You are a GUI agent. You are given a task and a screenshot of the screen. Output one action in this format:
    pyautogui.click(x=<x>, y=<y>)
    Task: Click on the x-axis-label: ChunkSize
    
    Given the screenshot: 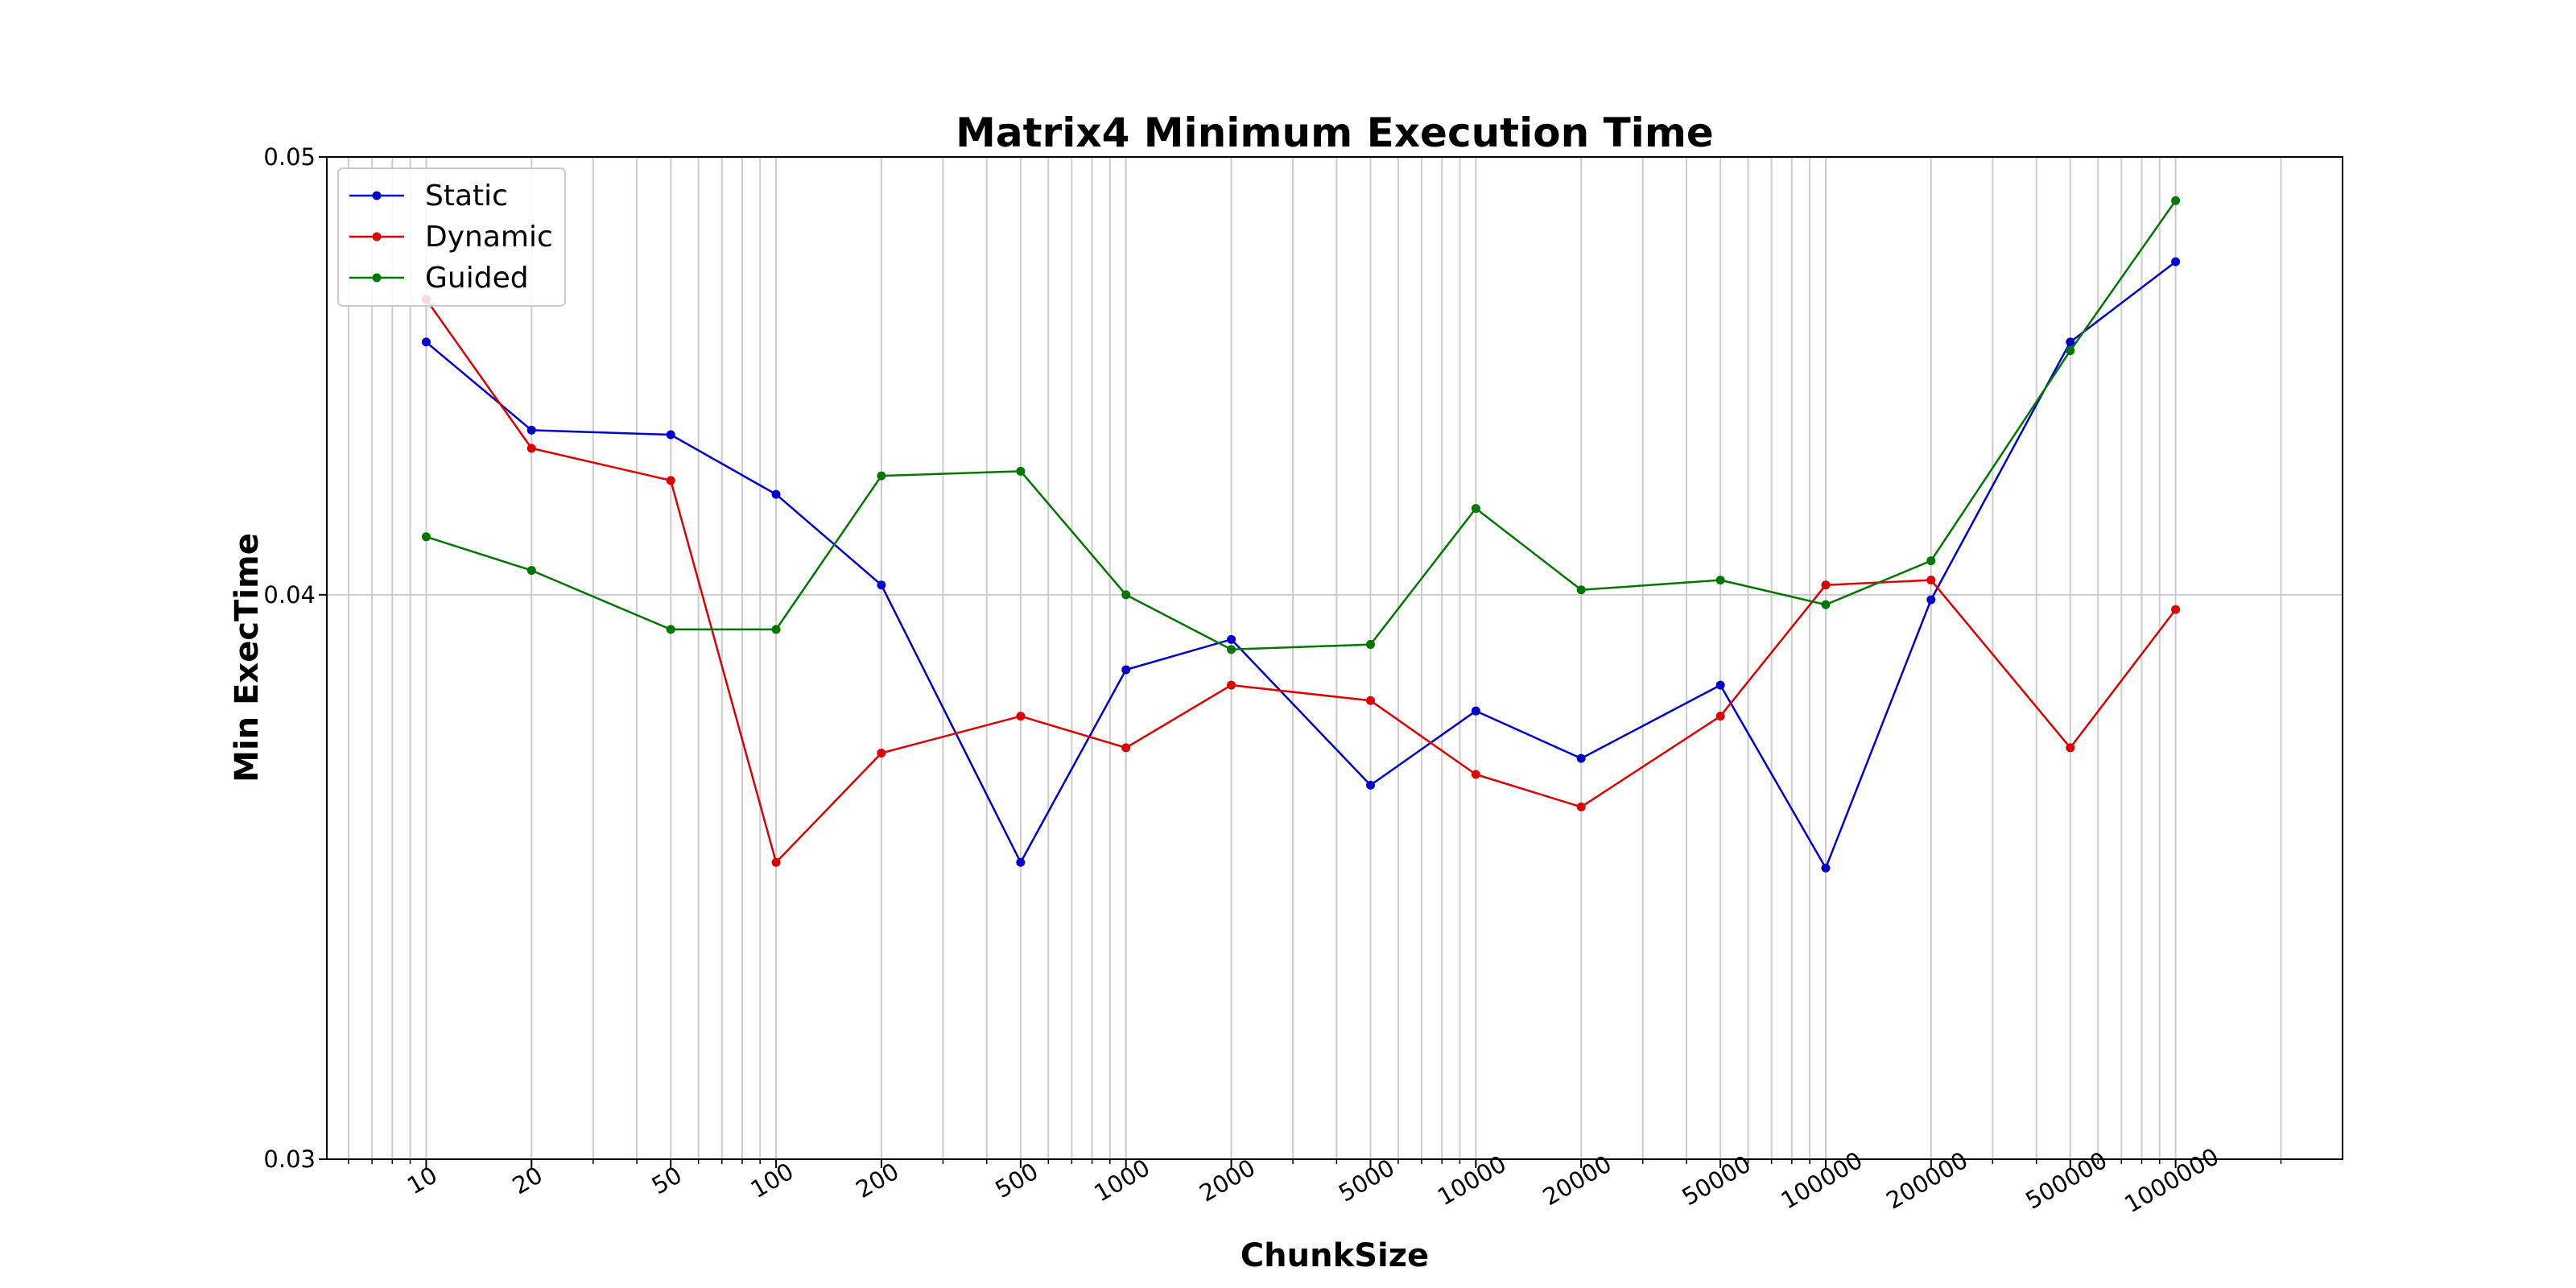 What is the action you would take?
    pyautogui.click(x=1335, y=1255)
    